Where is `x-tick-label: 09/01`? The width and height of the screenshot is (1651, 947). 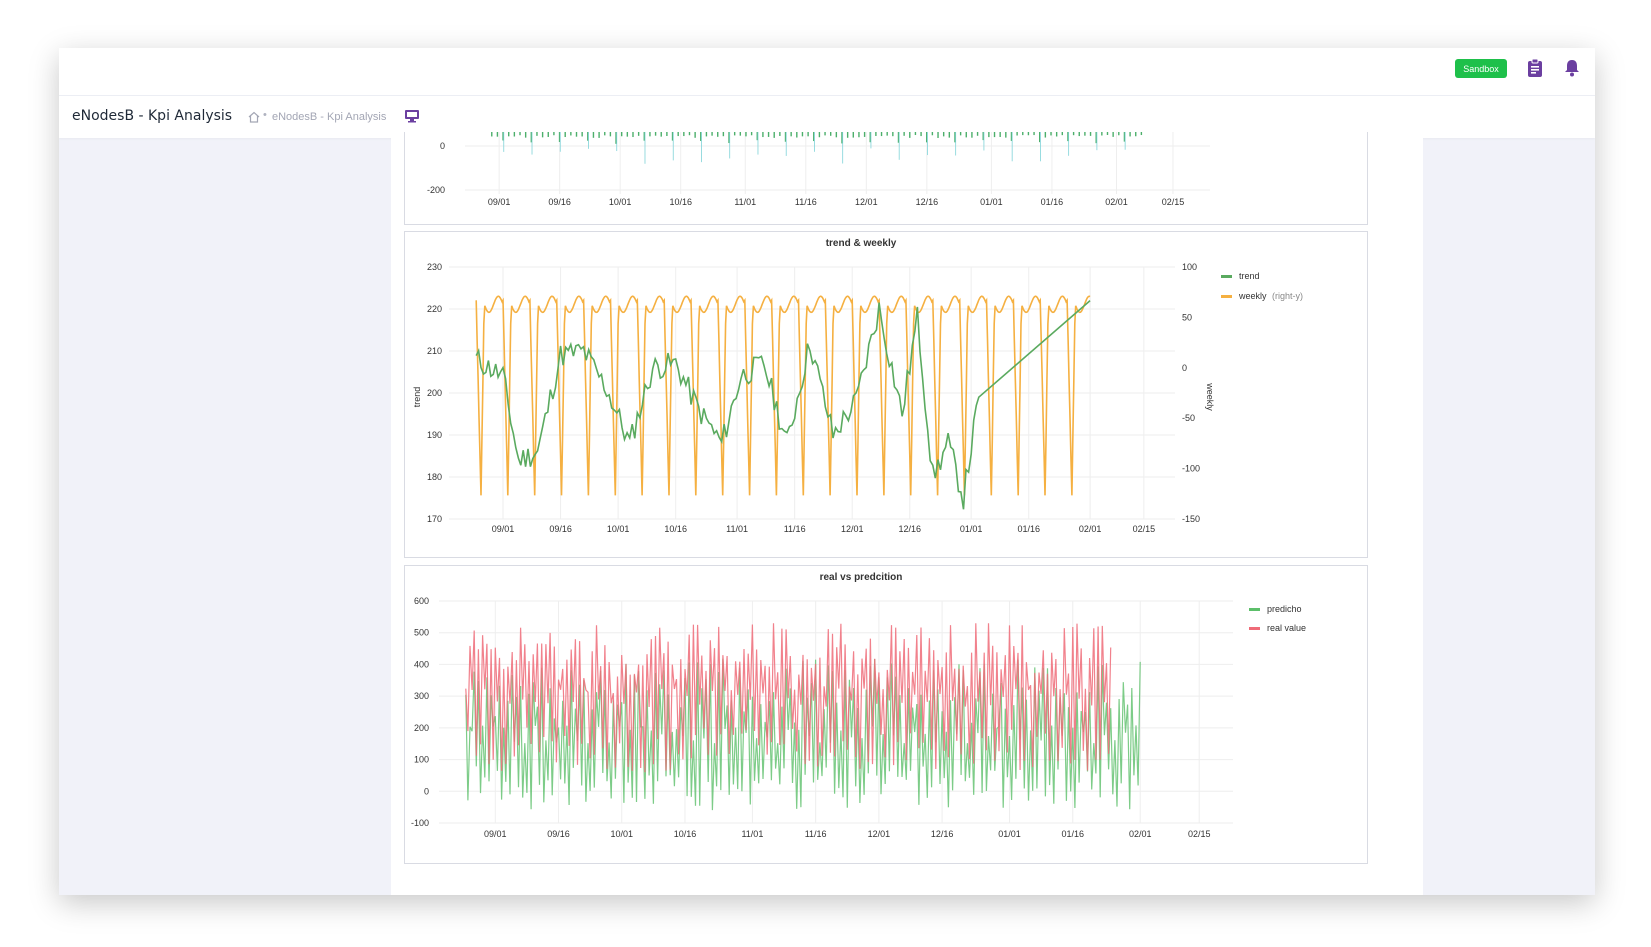
x-tick-label: 09/01 is located at coordinates (499, 202).